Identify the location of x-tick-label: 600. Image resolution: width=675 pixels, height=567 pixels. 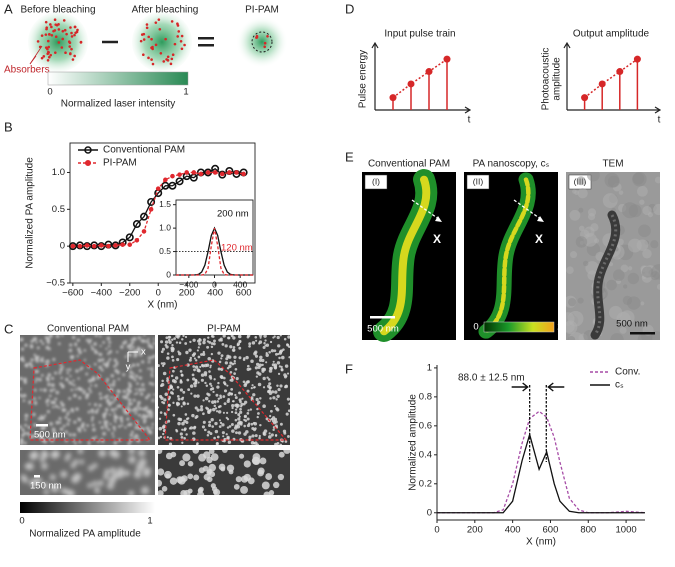
(244, 293).